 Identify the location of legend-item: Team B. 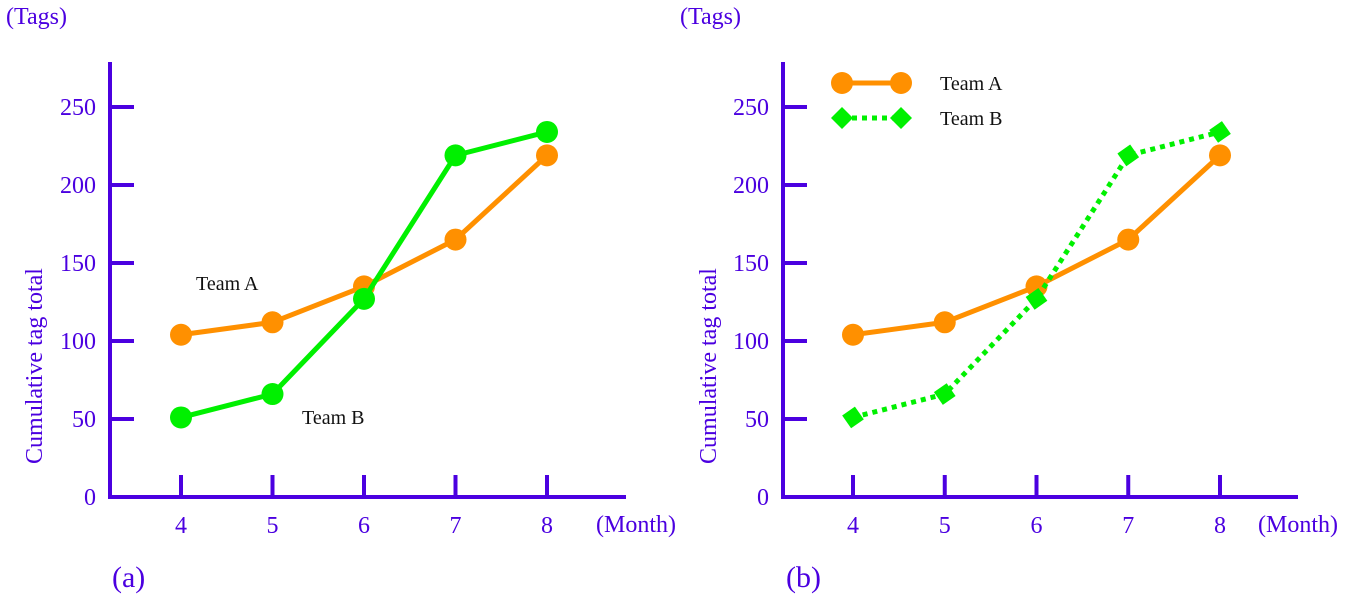
(916, 118).